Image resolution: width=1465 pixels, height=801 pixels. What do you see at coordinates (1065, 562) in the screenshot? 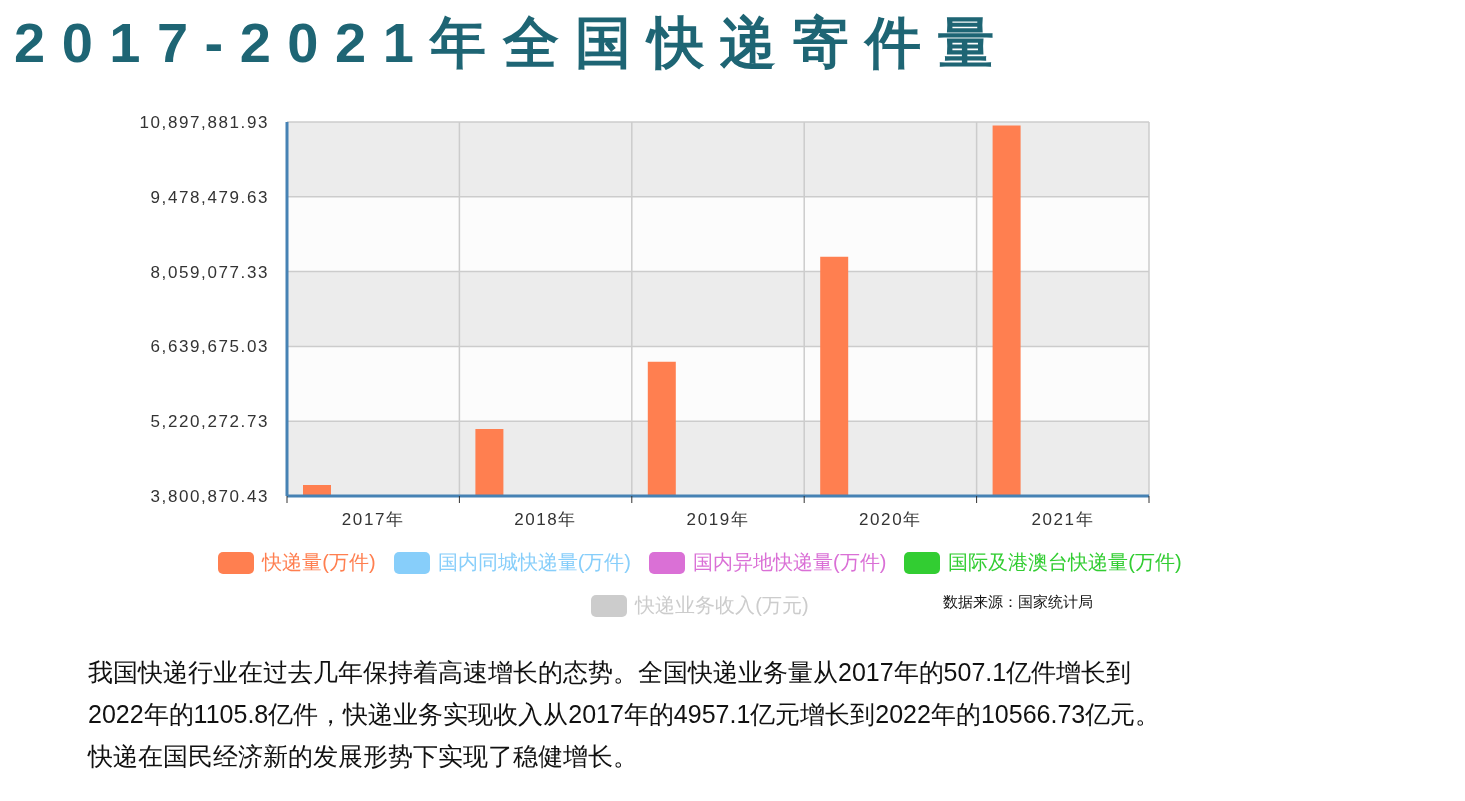
I see `legend-label: 国际及港澳台快递量(万件)` at bounding box center [1065, 562].